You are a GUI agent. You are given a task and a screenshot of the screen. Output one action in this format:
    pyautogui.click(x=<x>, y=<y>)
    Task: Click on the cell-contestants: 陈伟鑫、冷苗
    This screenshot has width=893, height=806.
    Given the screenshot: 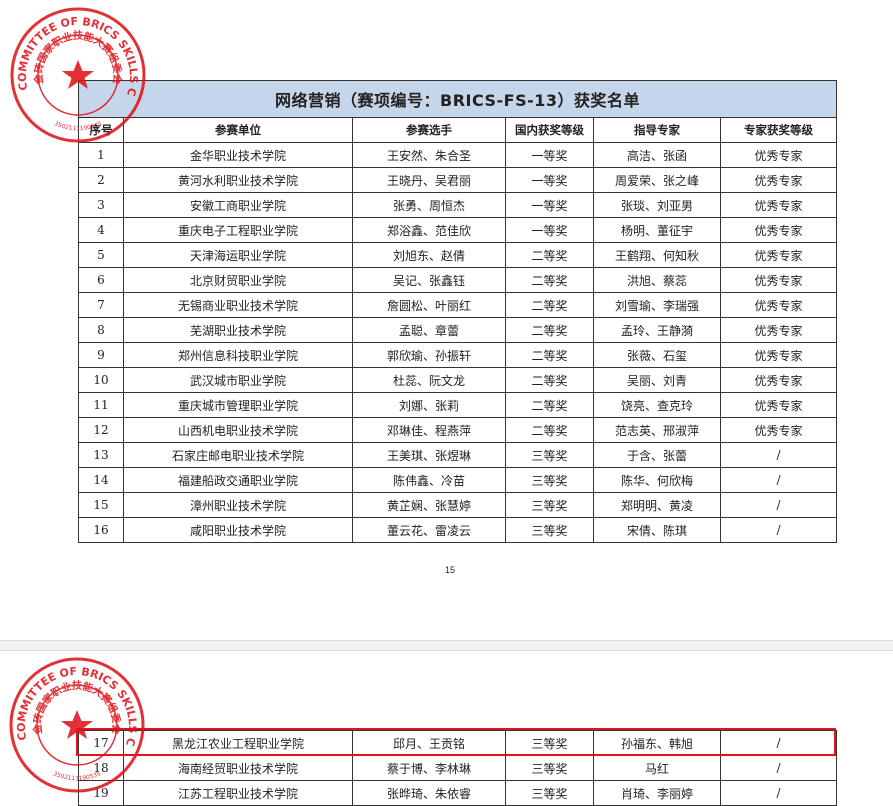 What is the action you would take?
    pyautogui.click(x=429, y=480)
    